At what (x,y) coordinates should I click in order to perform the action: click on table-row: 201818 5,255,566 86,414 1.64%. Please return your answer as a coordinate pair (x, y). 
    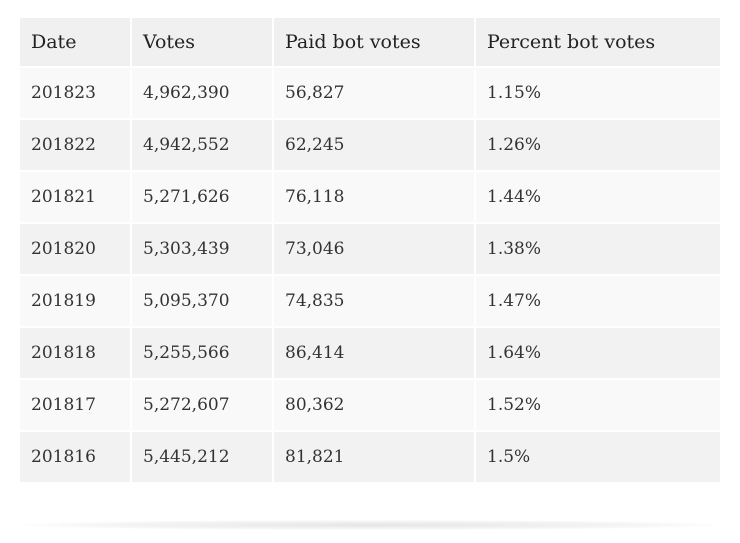
    Looking at the image, I should click on (370, 354).